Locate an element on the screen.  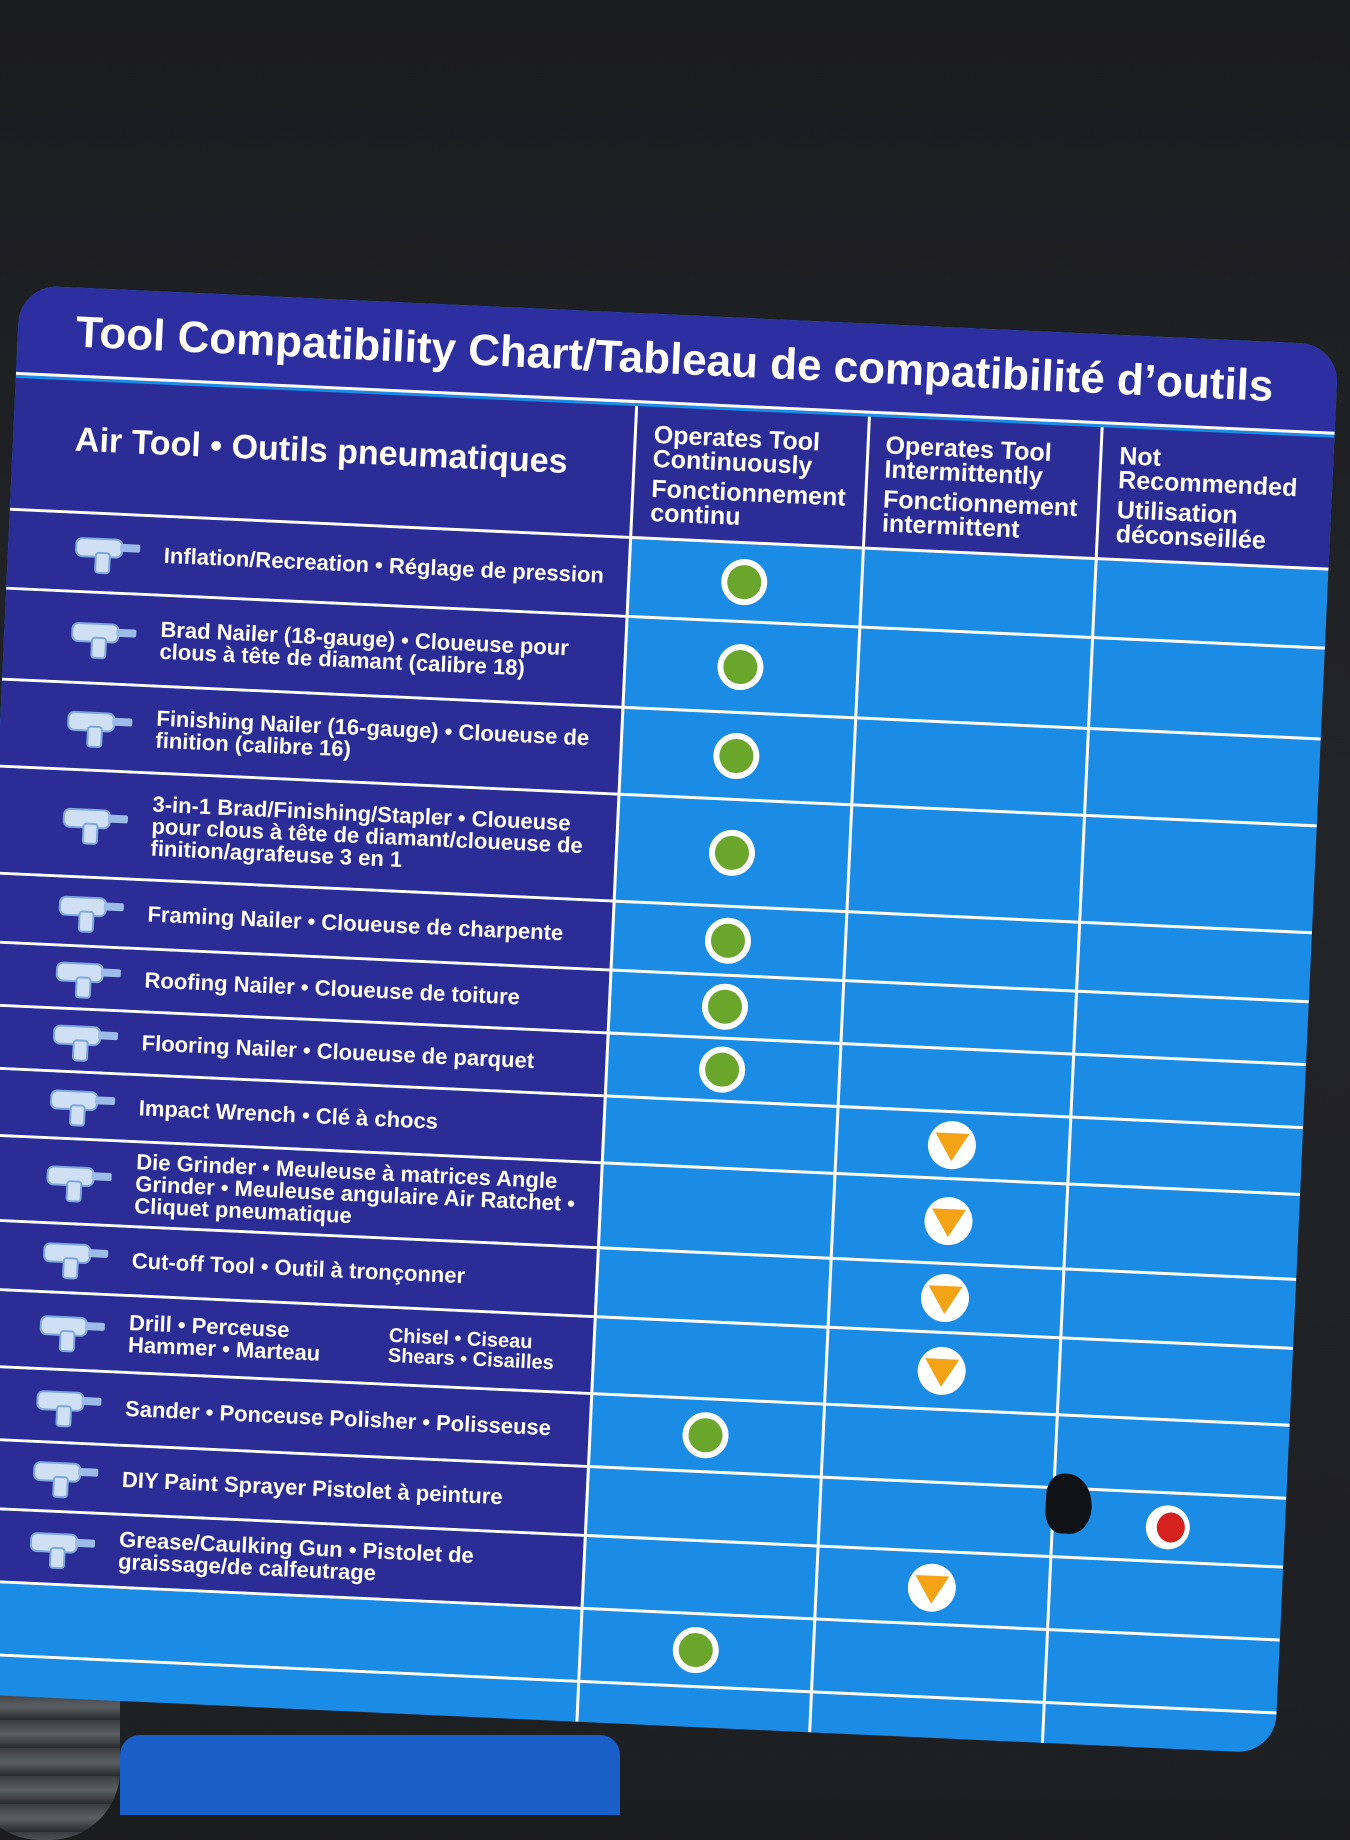
tool-cell: Roofing Nailer • Cloueuse de toiture is located at coordinates (305, 987).